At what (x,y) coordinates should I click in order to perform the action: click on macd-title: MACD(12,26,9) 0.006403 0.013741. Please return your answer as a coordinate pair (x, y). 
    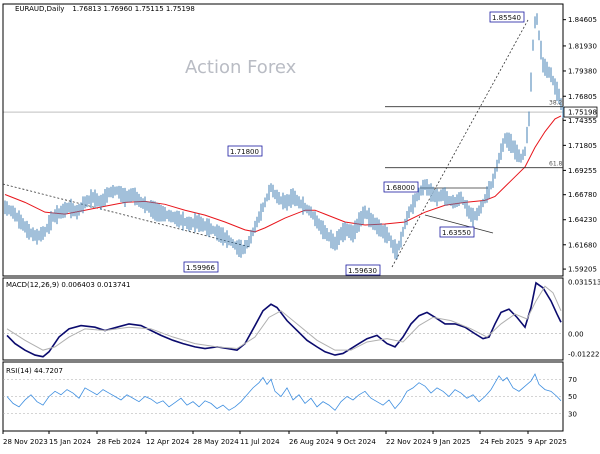
    Looking at the image, I should click on (68, 285).